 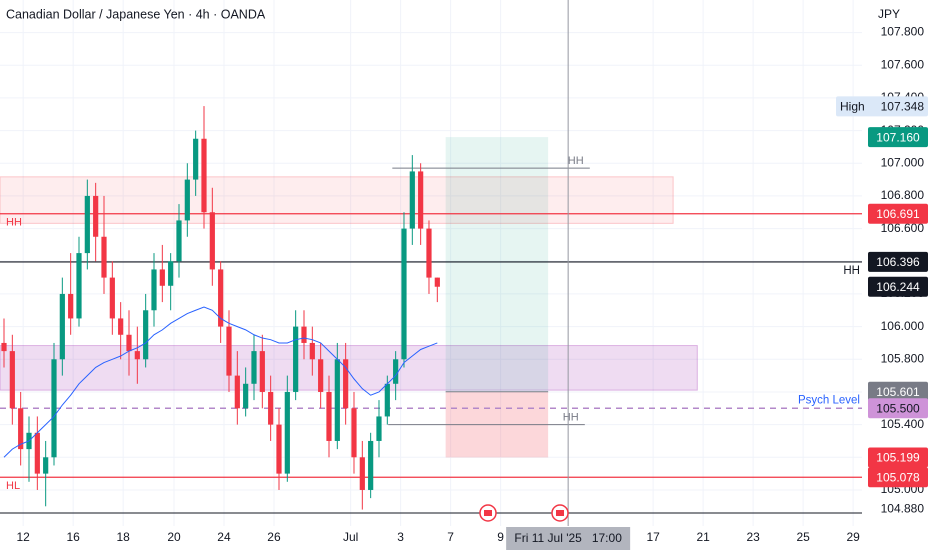 I want to click on crosshair-price-bg, so click(x=898, y=509).